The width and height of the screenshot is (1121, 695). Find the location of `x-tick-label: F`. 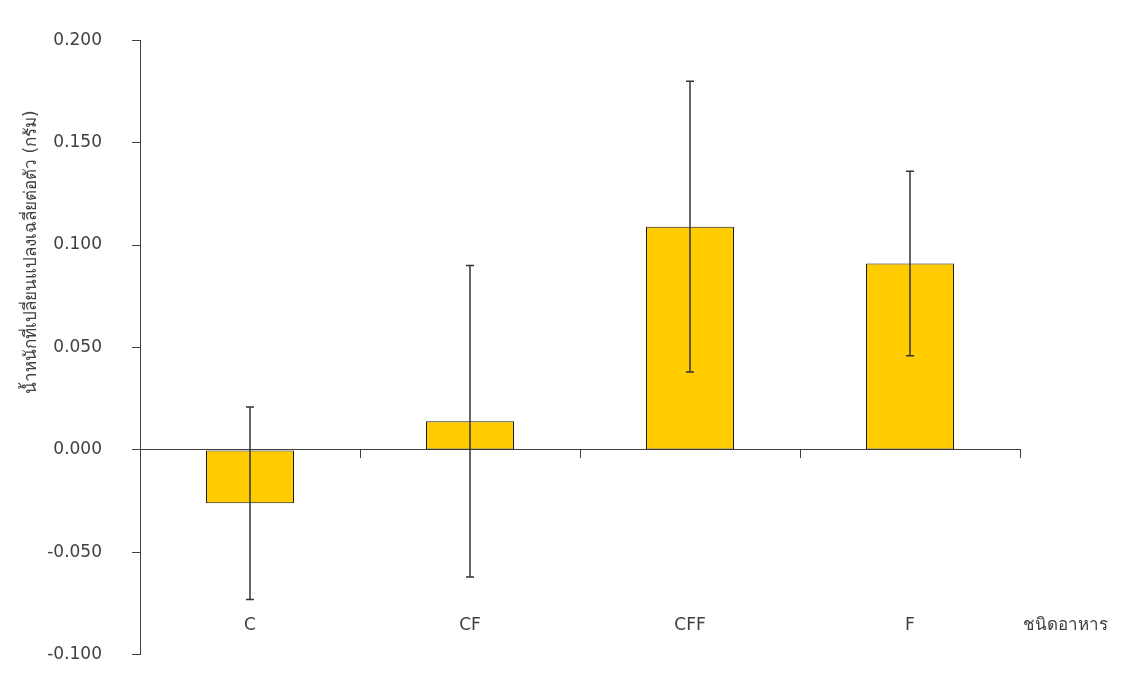

x-tick-label: F is located at coordinates (910, 624).